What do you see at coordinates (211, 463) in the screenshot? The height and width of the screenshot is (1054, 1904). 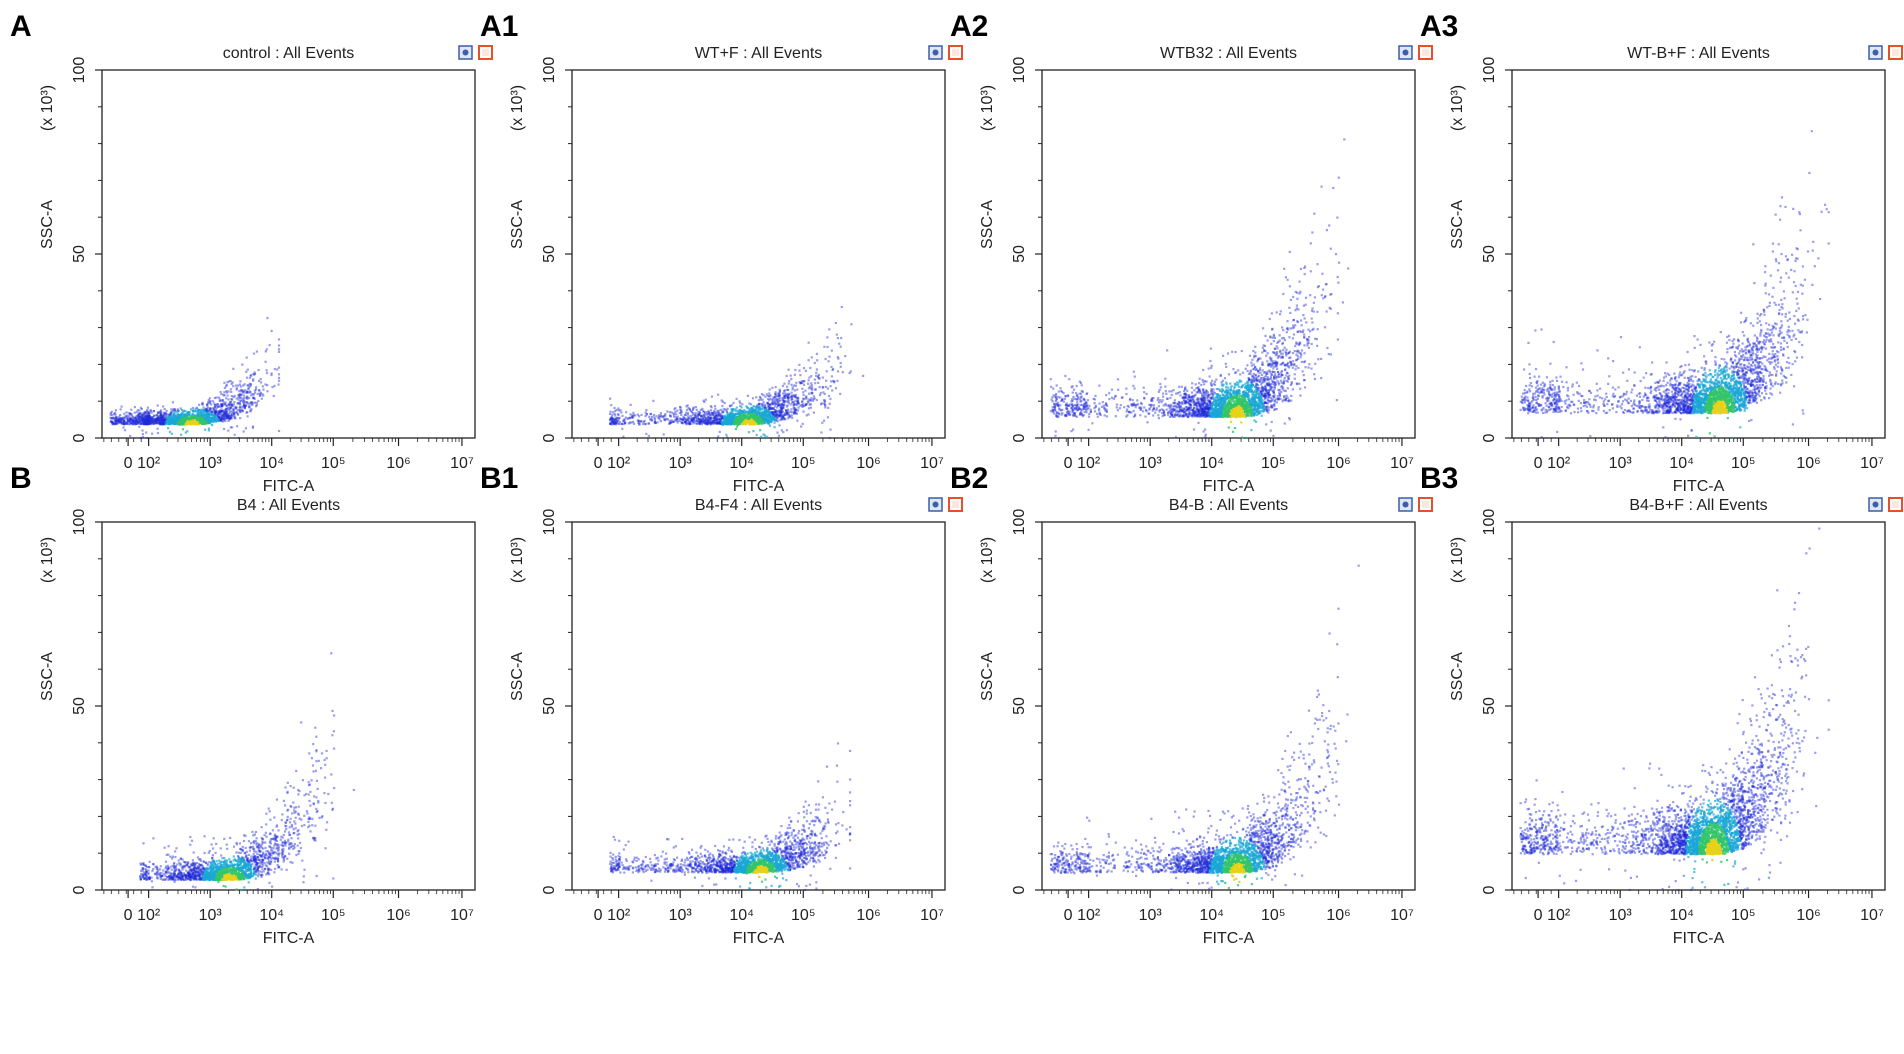 I see `x-tick-label: 10³` at bounding box center [211, 463].